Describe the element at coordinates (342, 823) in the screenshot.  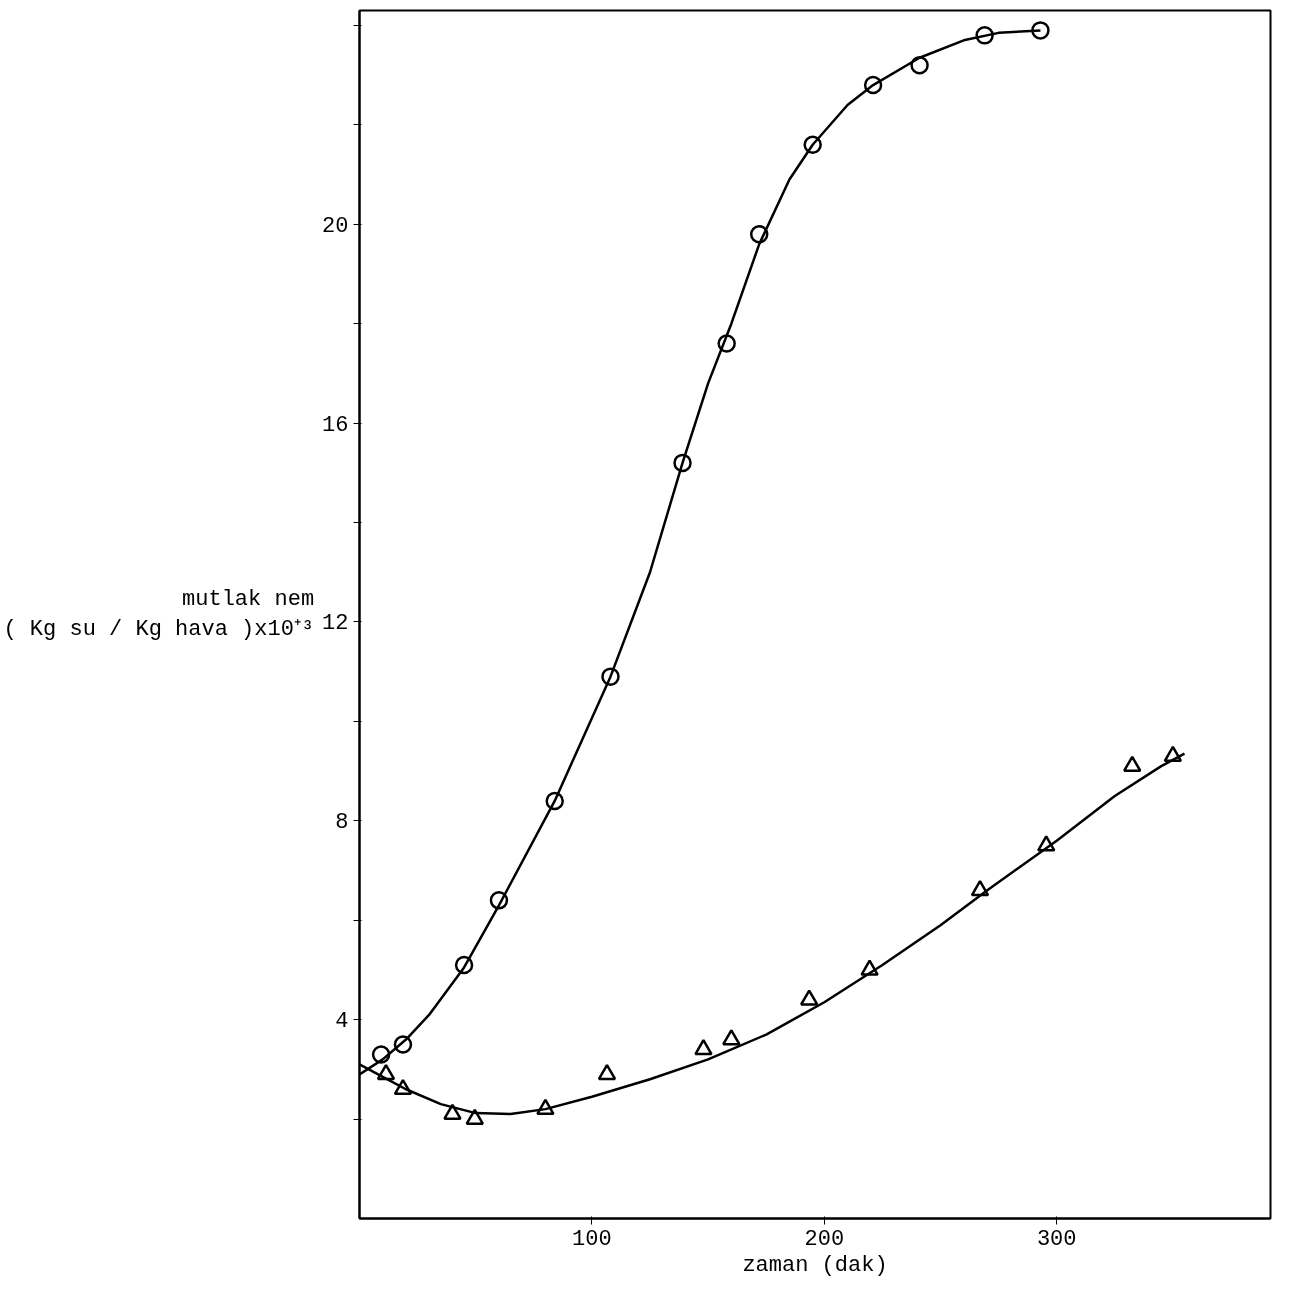
I see `y-tick-label: 8` at that location.